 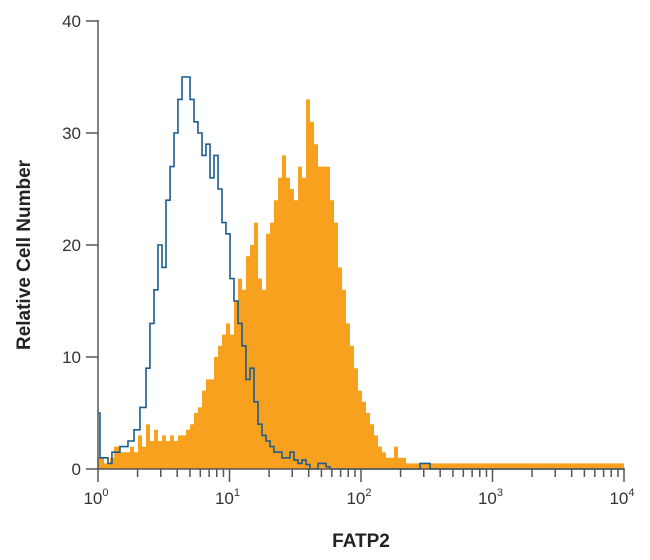 What do you see at coordinates (621, 497) in the screenshot?
I see `x-tick-label: 10⁴` at bounding box center [621, 497].